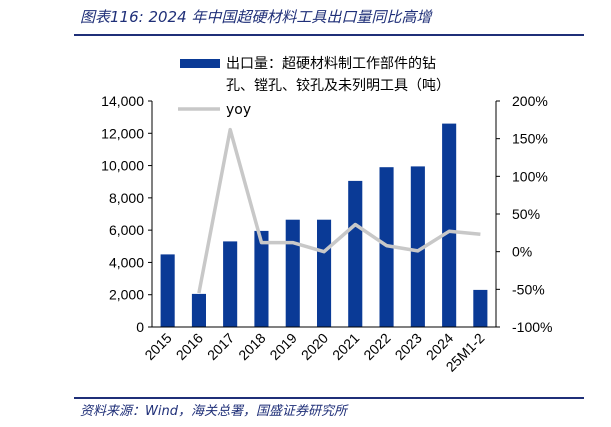 Image resolution: width=611 pixels, height=427 pixels. I want to click on bar-2015, so click(167, 290).